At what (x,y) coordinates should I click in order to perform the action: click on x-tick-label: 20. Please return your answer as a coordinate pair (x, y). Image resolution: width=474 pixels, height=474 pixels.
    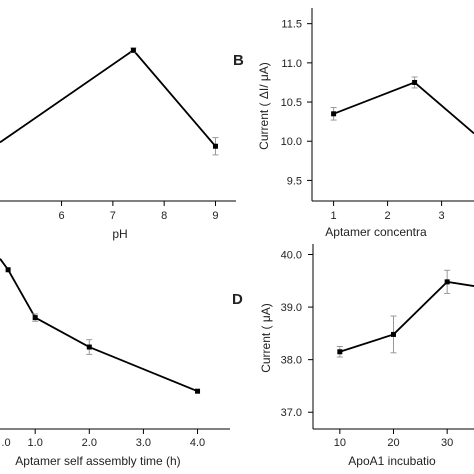
    Looking at the image, I should click on (393, 443).